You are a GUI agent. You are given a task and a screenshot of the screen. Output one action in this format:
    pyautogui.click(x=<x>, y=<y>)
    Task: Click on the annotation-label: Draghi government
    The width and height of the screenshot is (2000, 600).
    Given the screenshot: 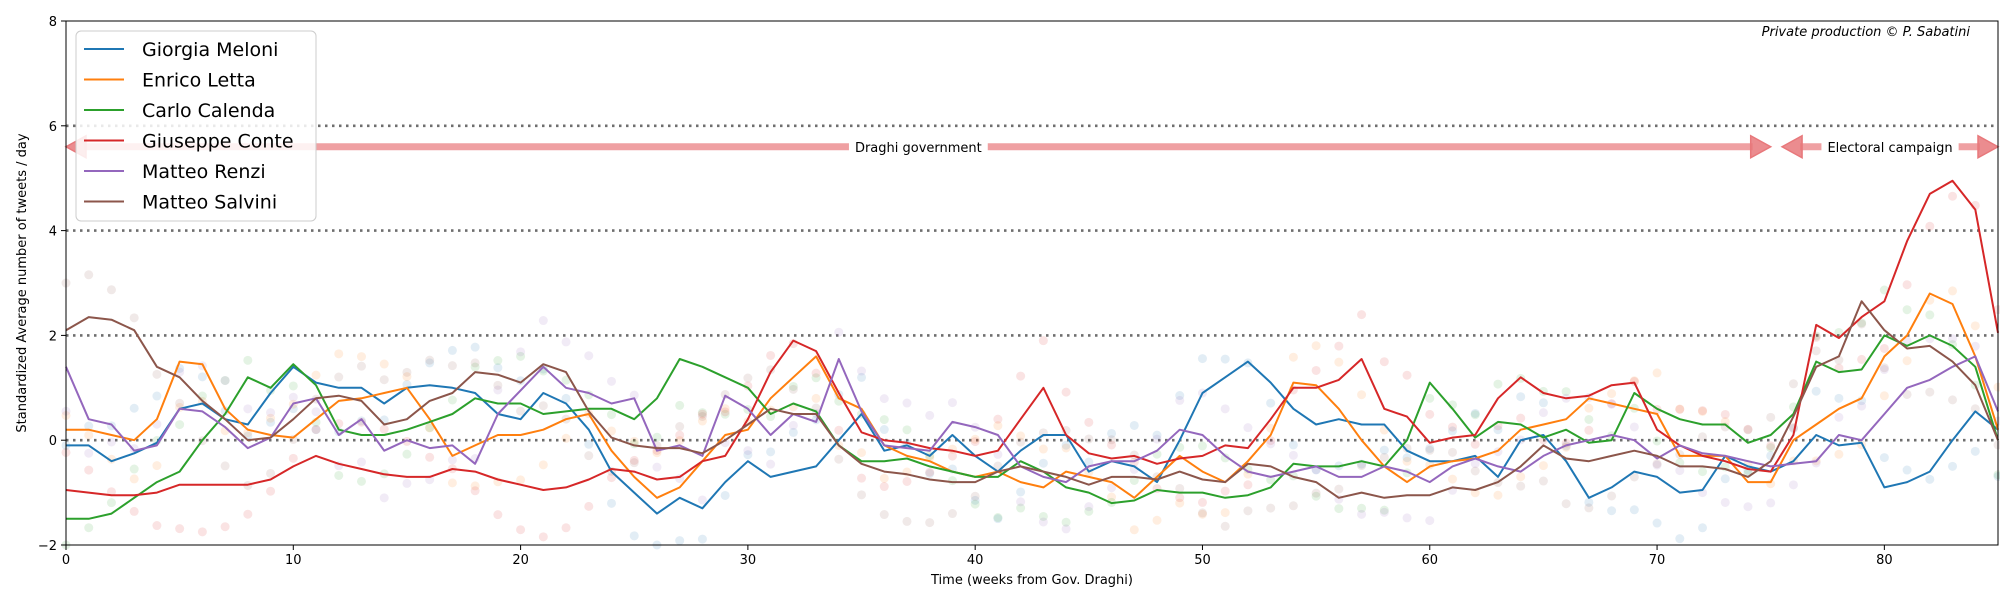 What is the action you would take?
    pyautogui.click(x=918, y=148)
    